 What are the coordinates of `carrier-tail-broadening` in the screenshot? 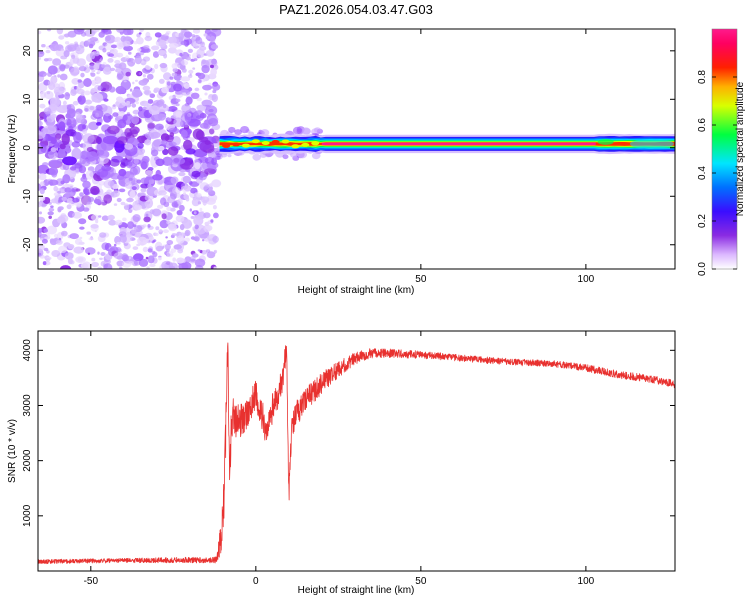 It's located at (651, 143).